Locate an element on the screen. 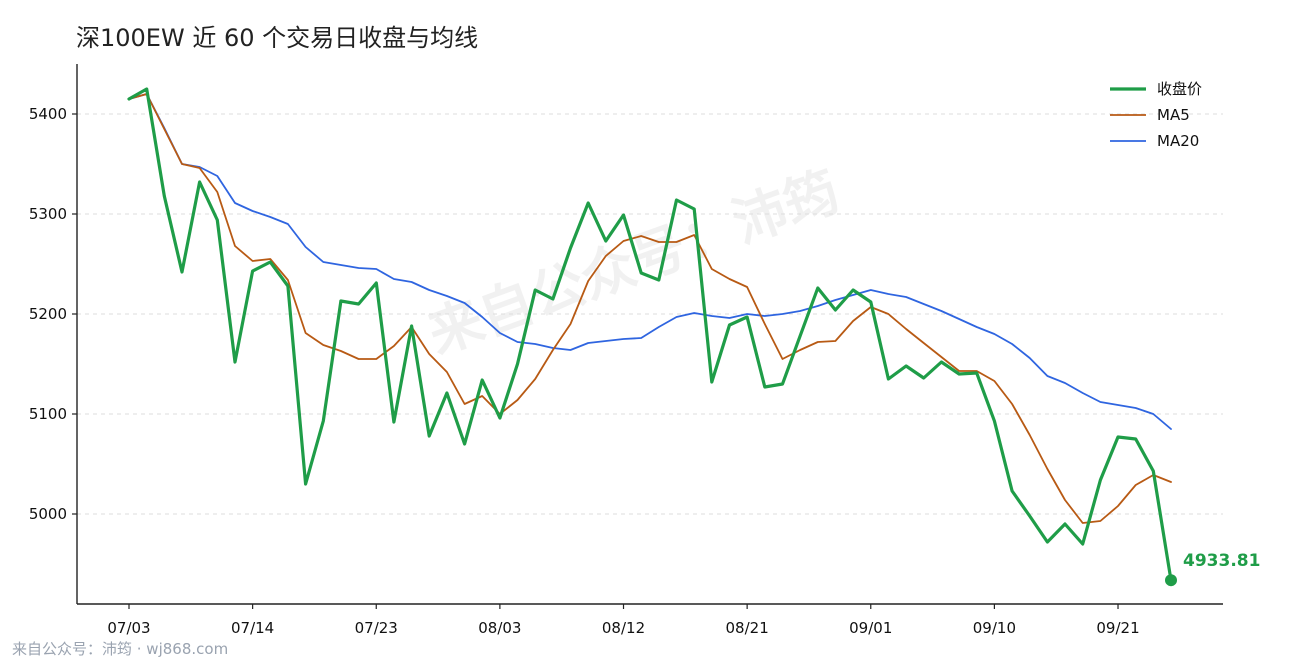 Image resolution: width=1290 pixels, height=660 pixels. last-value-label: 4933.81 is located at coordinates (1221, 561).